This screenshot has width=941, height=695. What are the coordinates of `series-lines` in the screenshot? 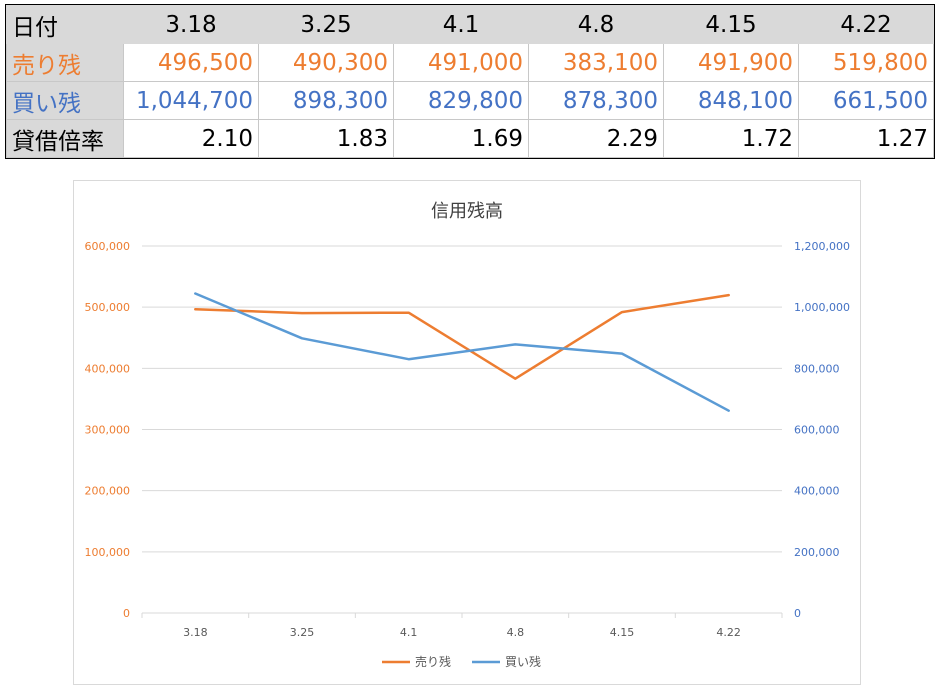 It's located at (462, 352).